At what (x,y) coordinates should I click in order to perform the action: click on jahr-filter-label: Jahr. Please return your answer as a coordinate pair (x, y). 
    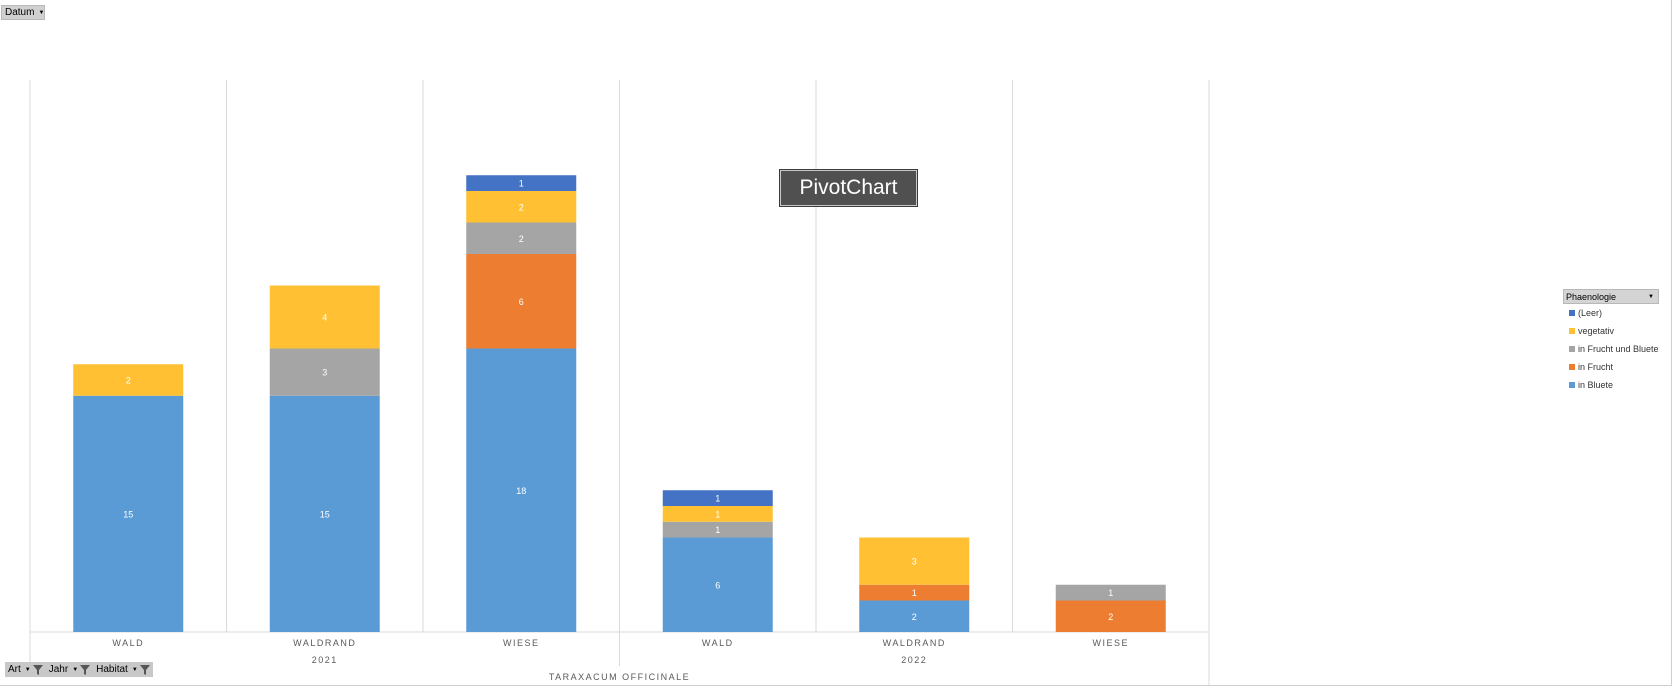
    Looking at the image, I should click on (58, 669).